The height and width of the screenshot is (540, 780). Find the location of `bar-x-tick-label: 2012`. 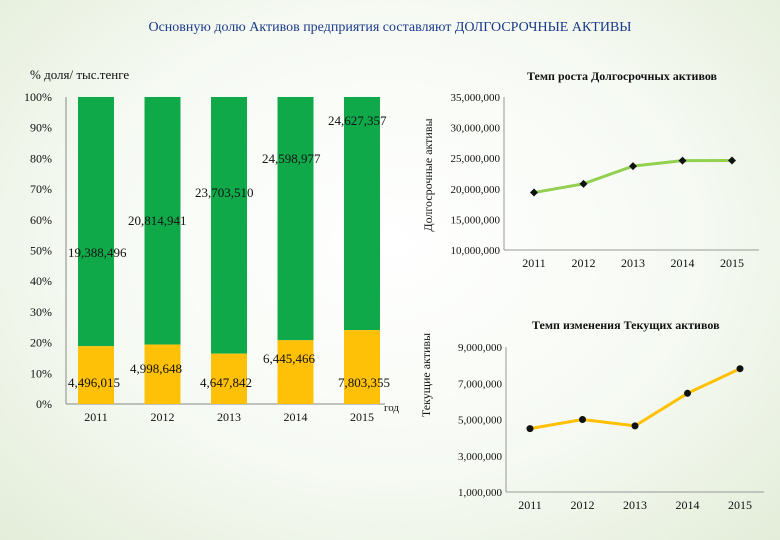

bar-x-tick-label: 2012 is located at coordinates (163, 417).